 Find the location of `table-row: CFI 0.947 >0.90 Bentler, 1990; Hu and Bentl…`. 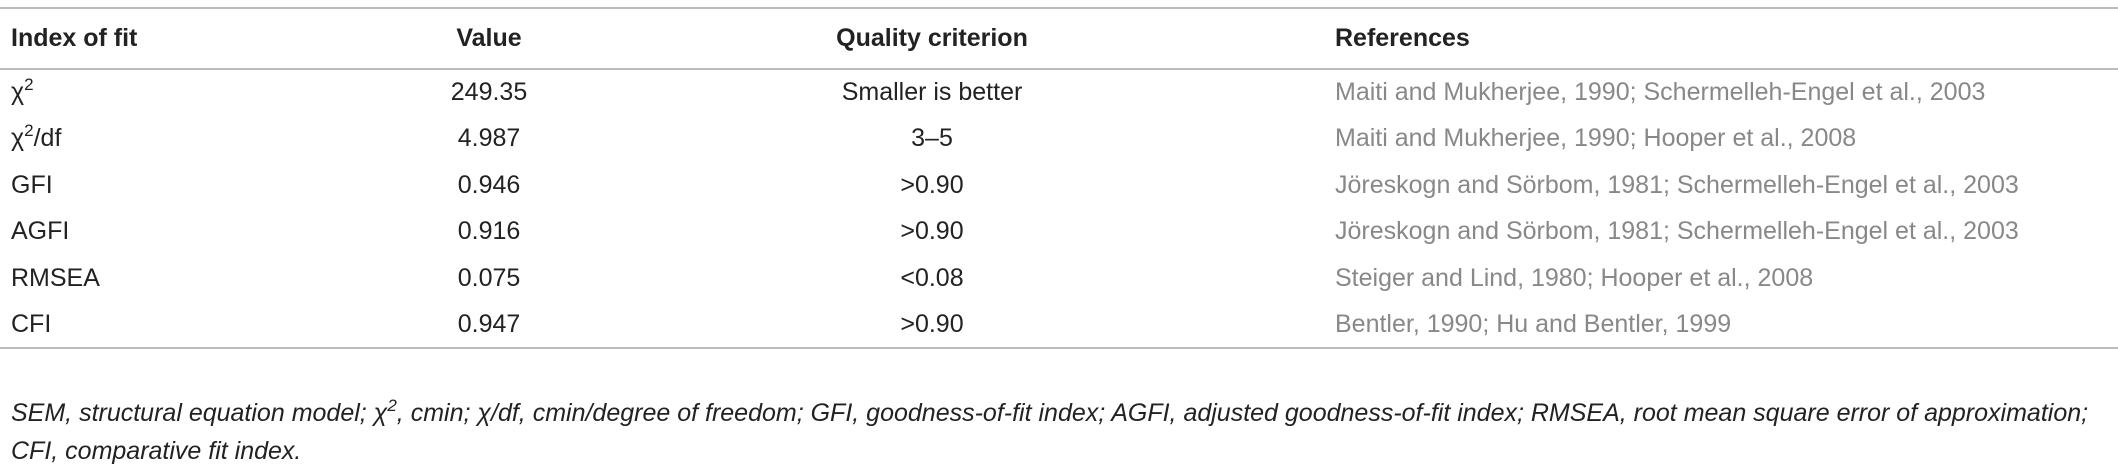

table-row: CFI 0.947 >0.90 Bentler, 1990; Hu and Bentl… is located at coordinates (1059, 325).